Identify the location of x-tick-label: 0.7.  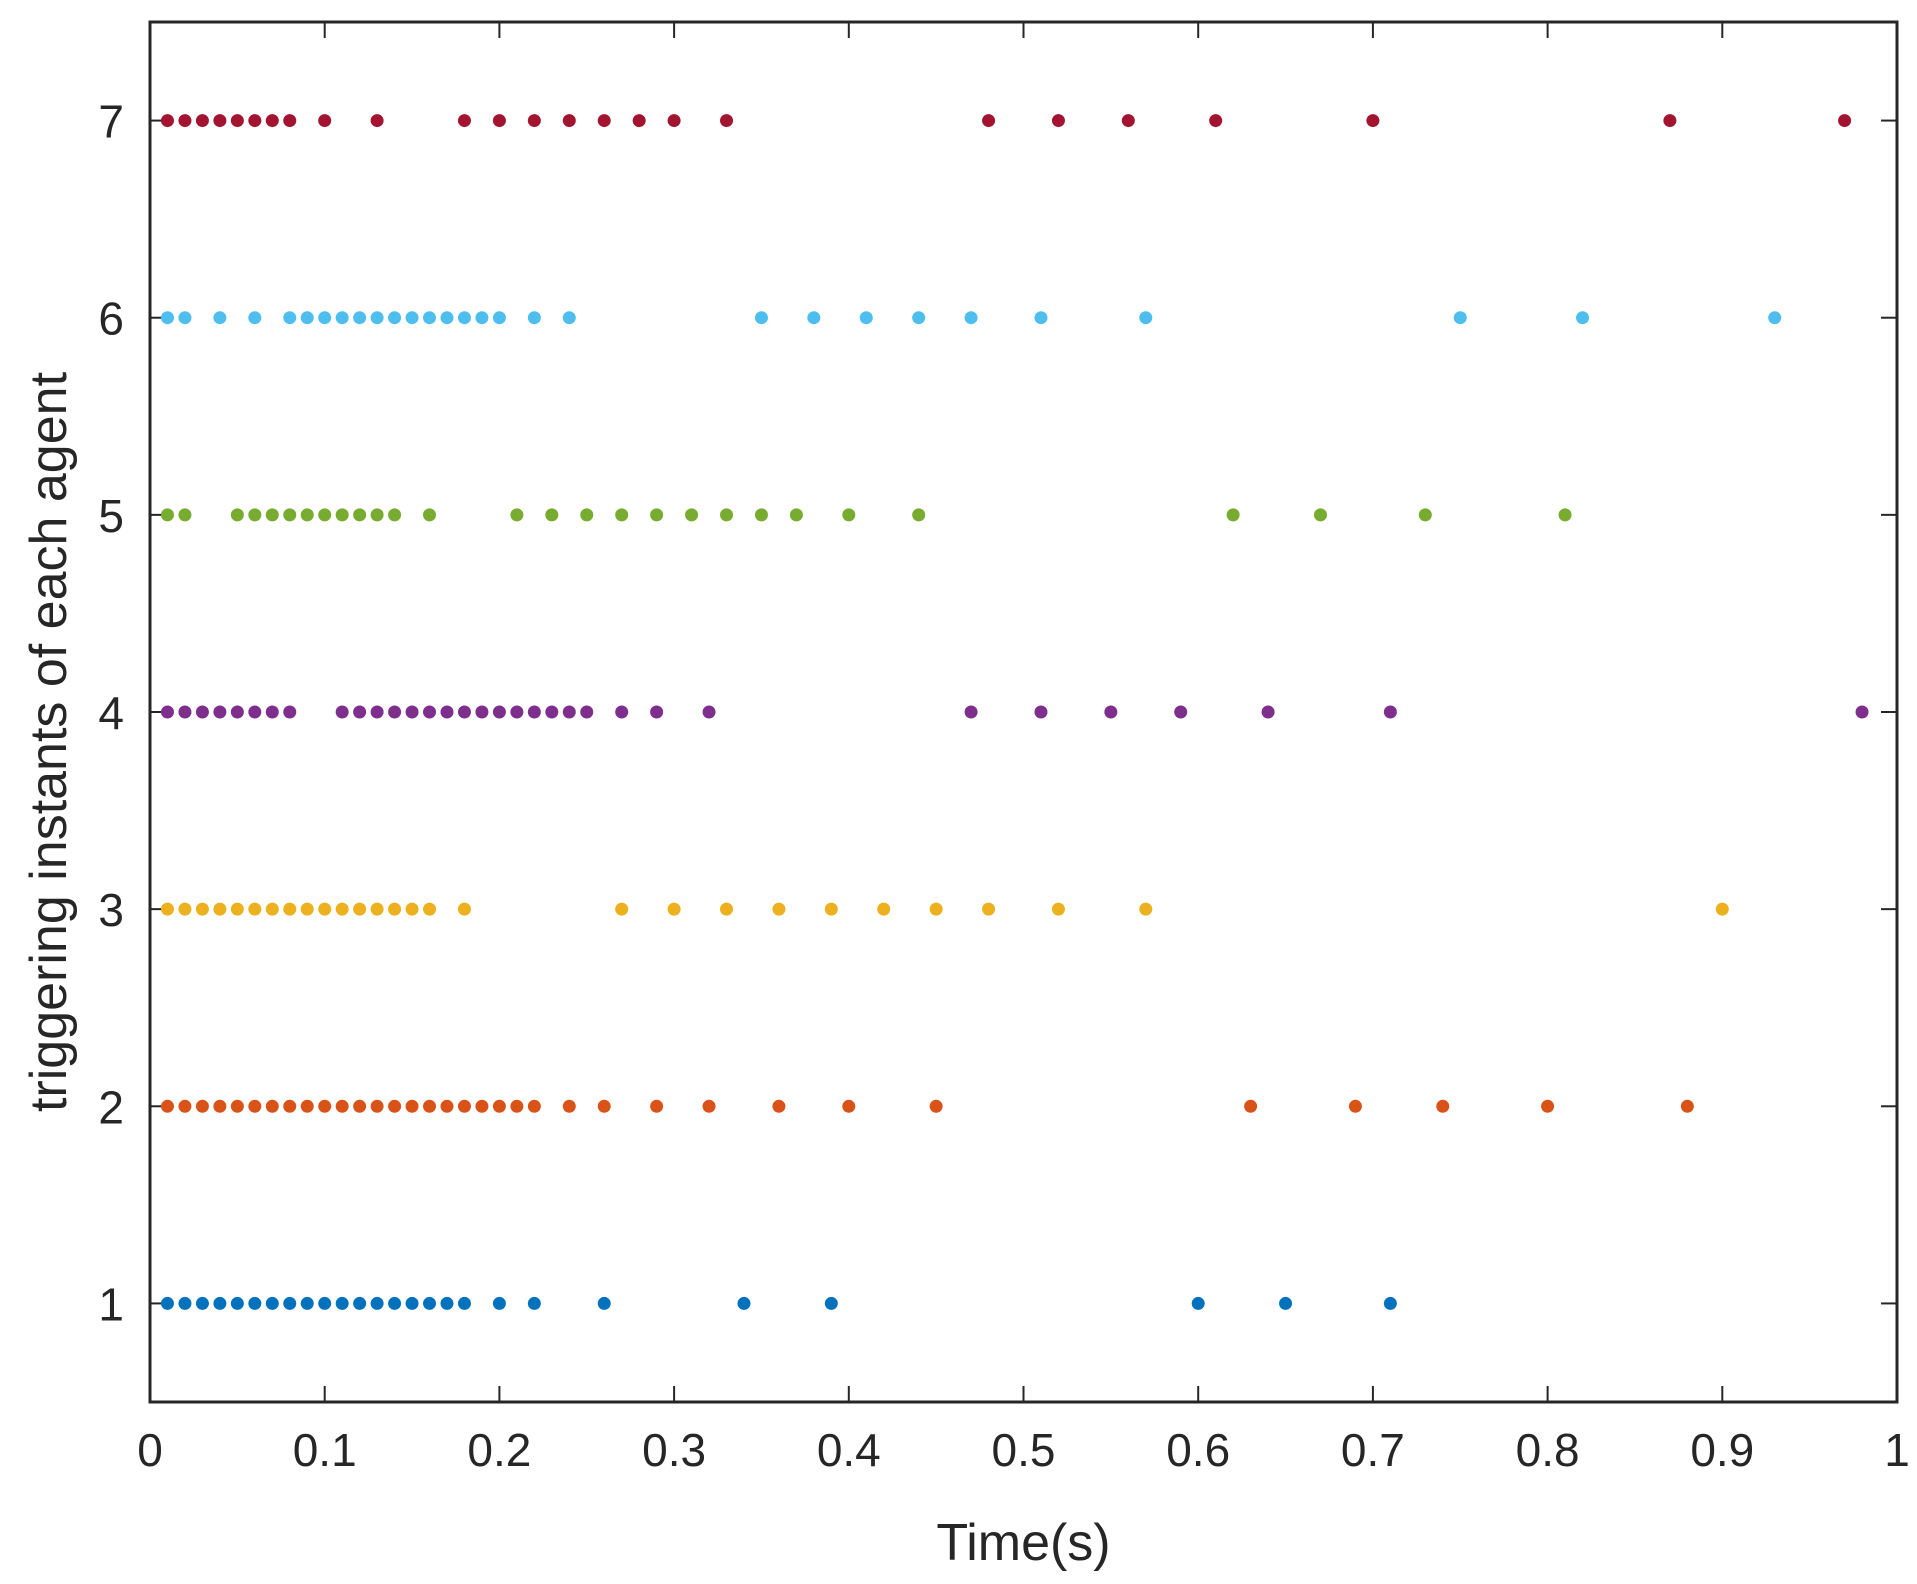
(1373, 1450).